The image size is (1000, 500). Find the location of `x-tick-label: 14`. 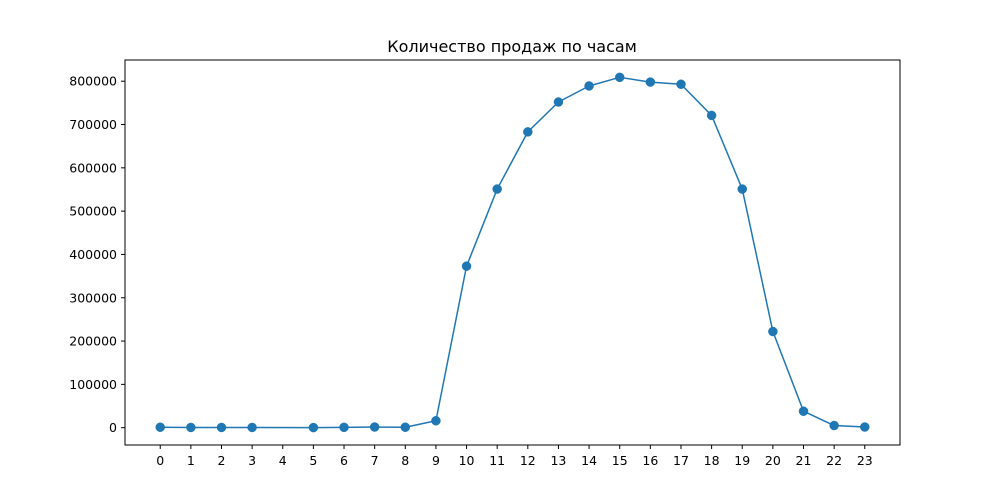

x-tick-label: 14 is located at coordinates (589, 460).